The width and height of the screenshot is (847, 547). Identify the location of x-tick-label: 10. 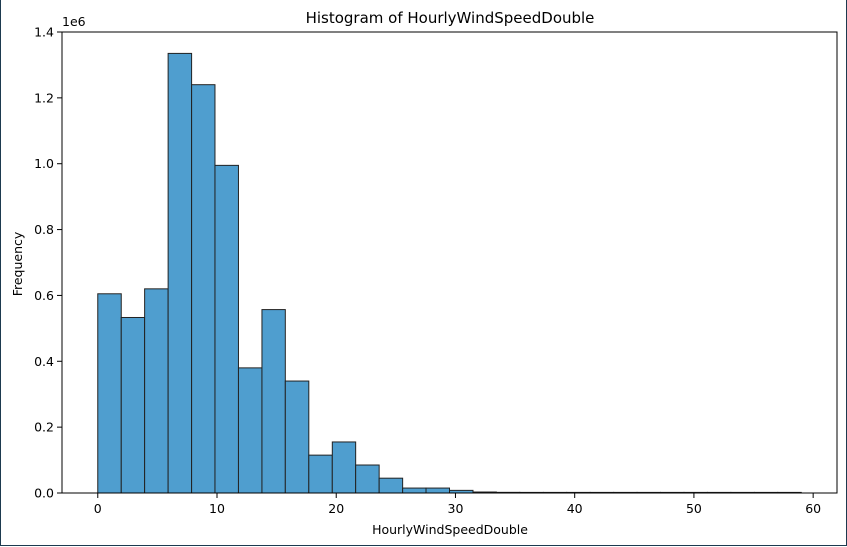
(217, 508).